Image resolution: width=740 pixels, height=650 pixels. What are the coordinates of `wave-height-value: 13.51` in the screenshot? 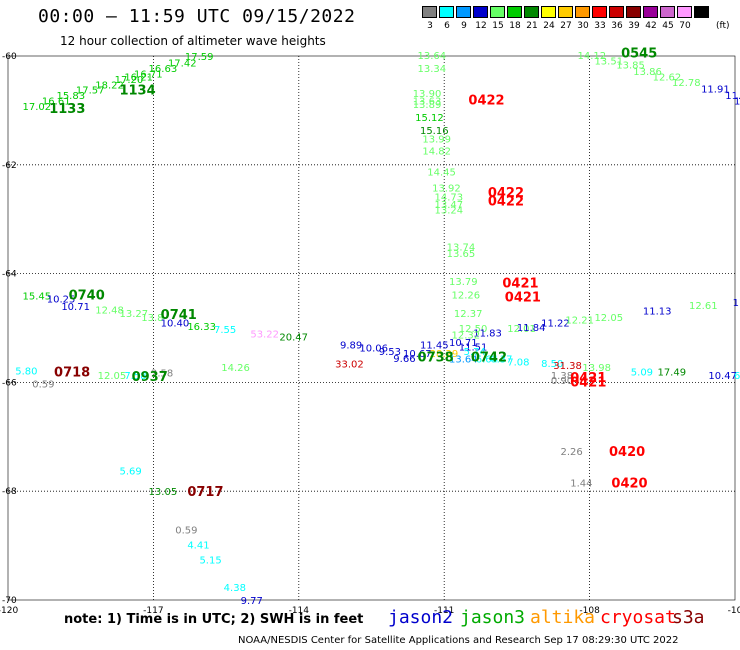 It's located at (608, 61).